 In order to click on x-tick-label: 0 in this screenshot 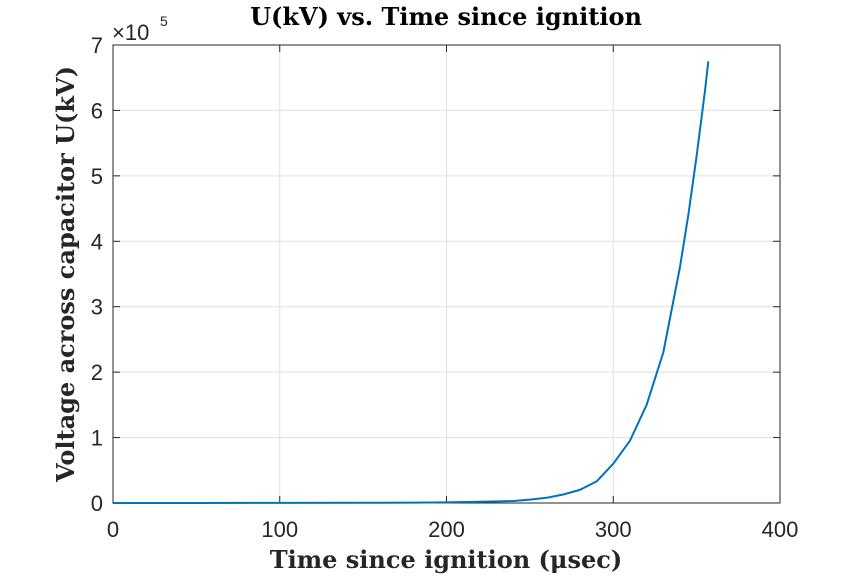, I will do `click(113, 529)`.